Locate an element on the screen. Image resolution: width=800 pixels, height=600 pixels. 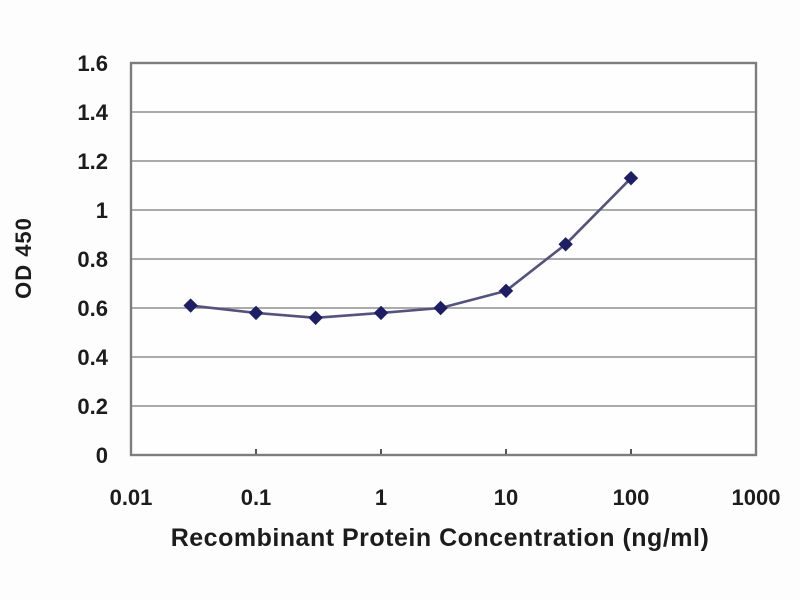
x-tick-label: 0.1 is located at coordinates (256, 497).